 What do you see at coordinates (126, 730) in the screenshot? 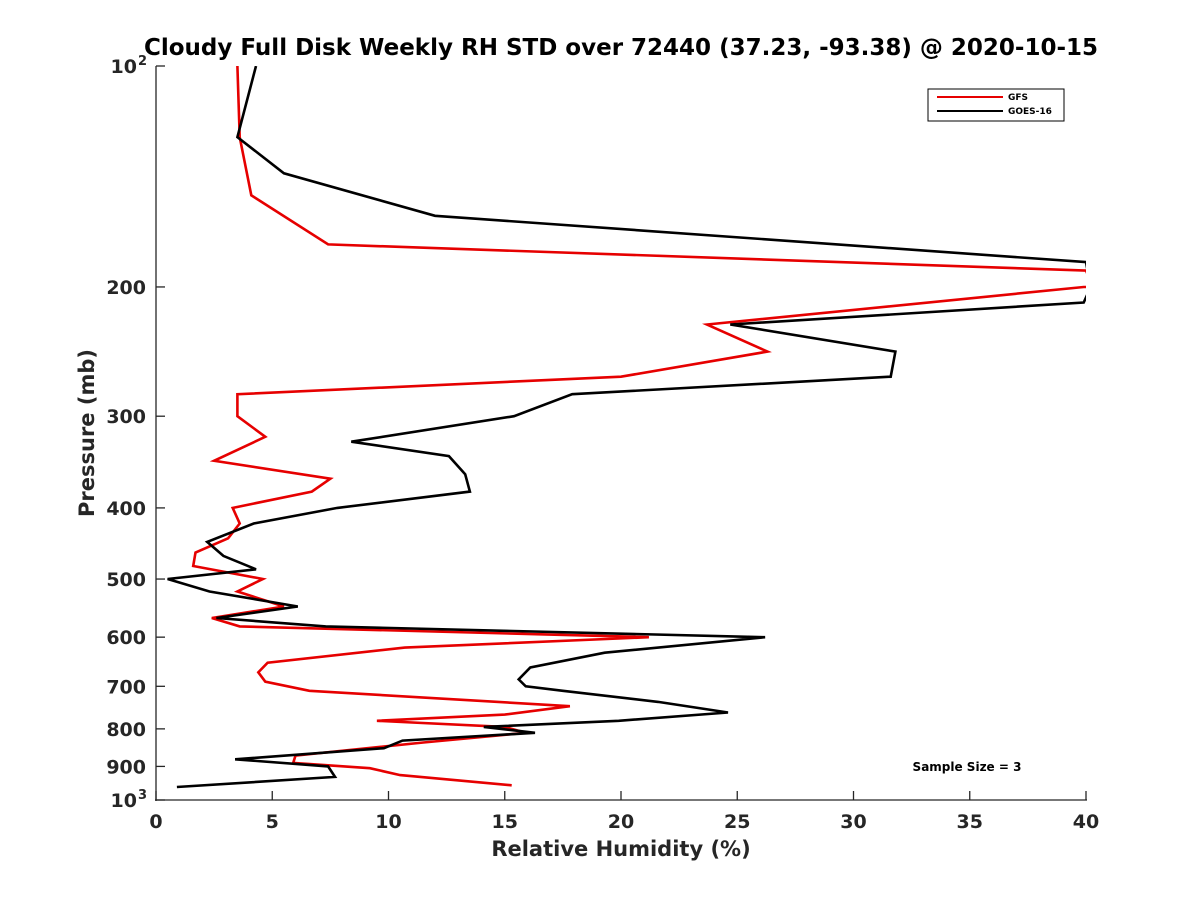
I see `y-tick-label: 800` at bounding box center [126, 730].